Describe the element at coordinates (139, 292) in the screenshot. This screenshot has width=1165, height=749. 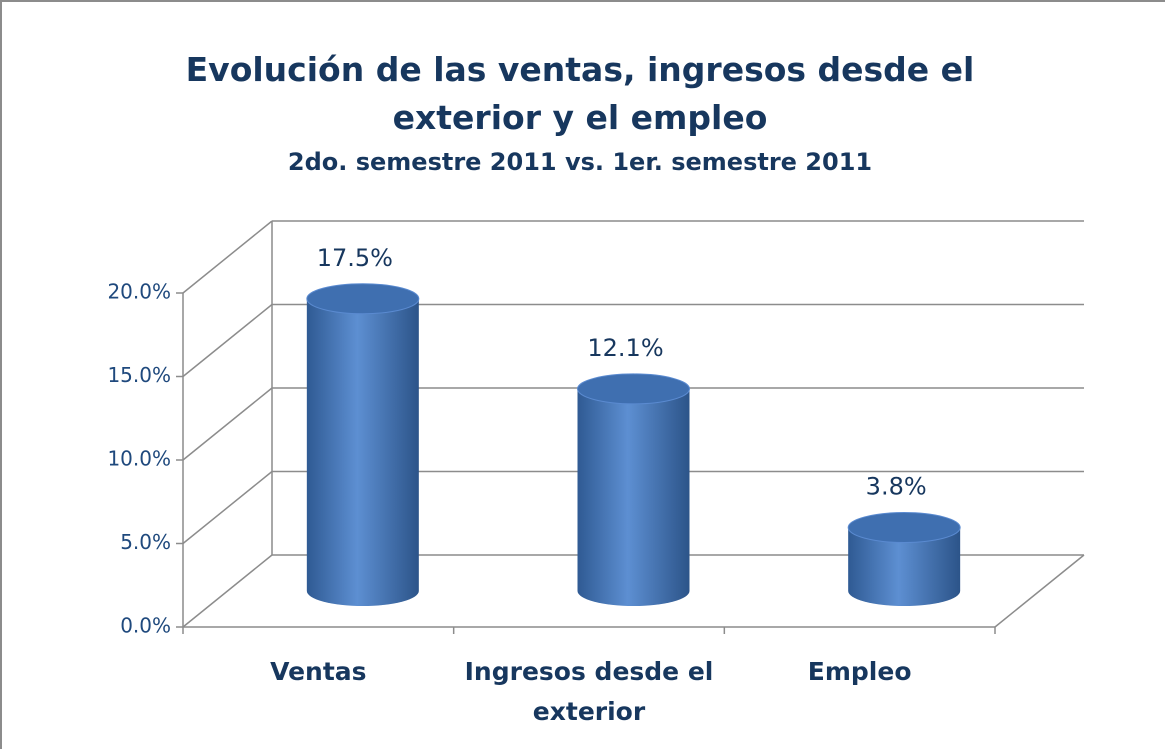
I see `y-tick-label: 20.0%` at that location.